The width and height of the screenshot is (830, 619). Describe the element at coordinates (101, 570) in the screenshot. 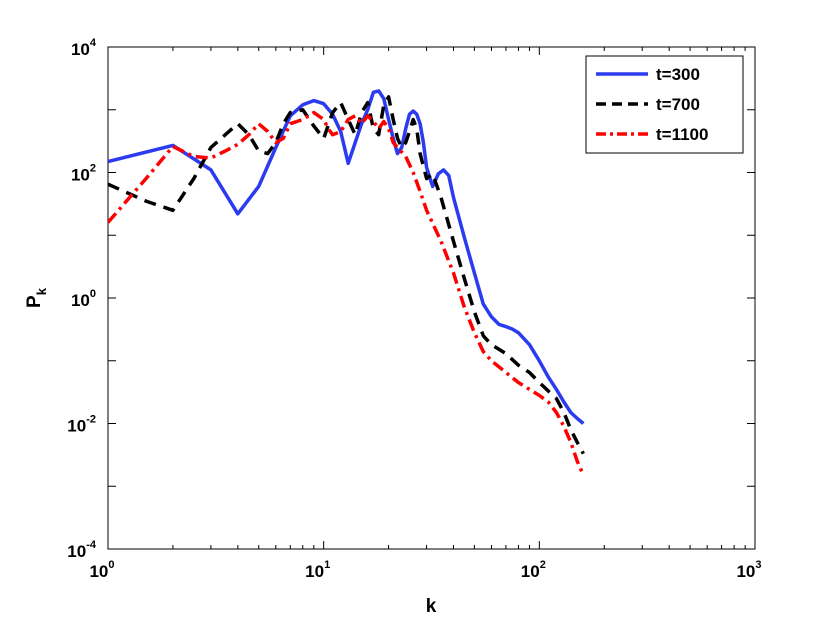

I see `x-tick-label: 10⁰` at that location.